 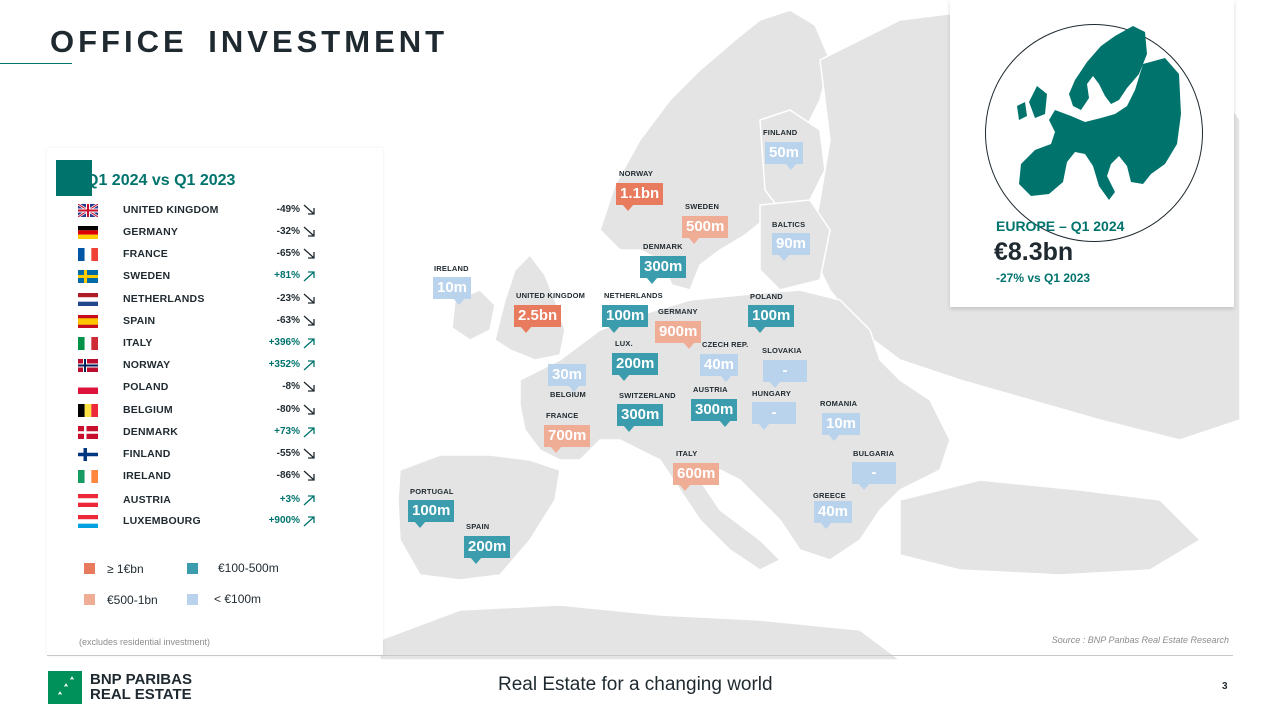 What do you see at coordinates (451, 268) in the screenshot?
I see `map-label-ireland: IRELAND` at bounding box center [451, 268].